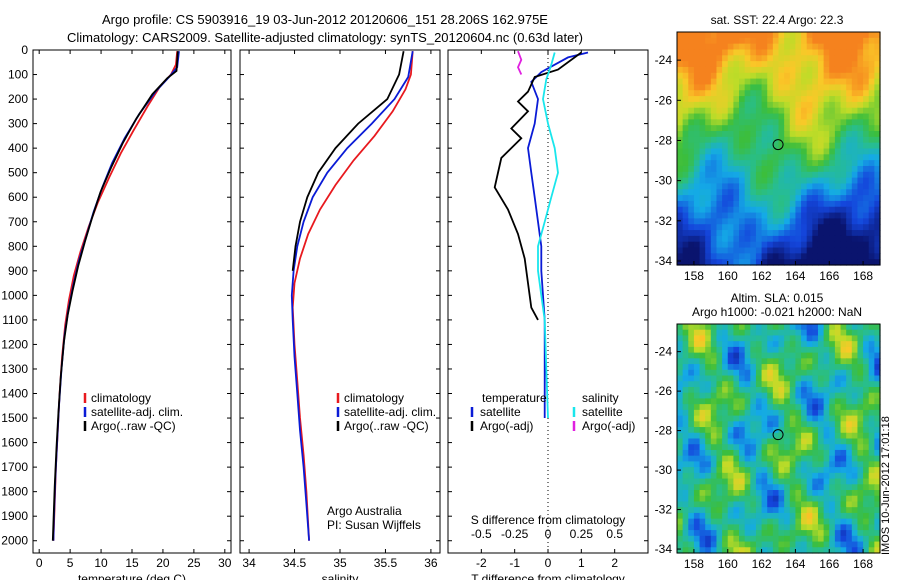 This screenshot has height=580, width=900. Describe the element at coordinates (500, 412) in the screenshot. I see `difference-legend-label: satellite` at that location.